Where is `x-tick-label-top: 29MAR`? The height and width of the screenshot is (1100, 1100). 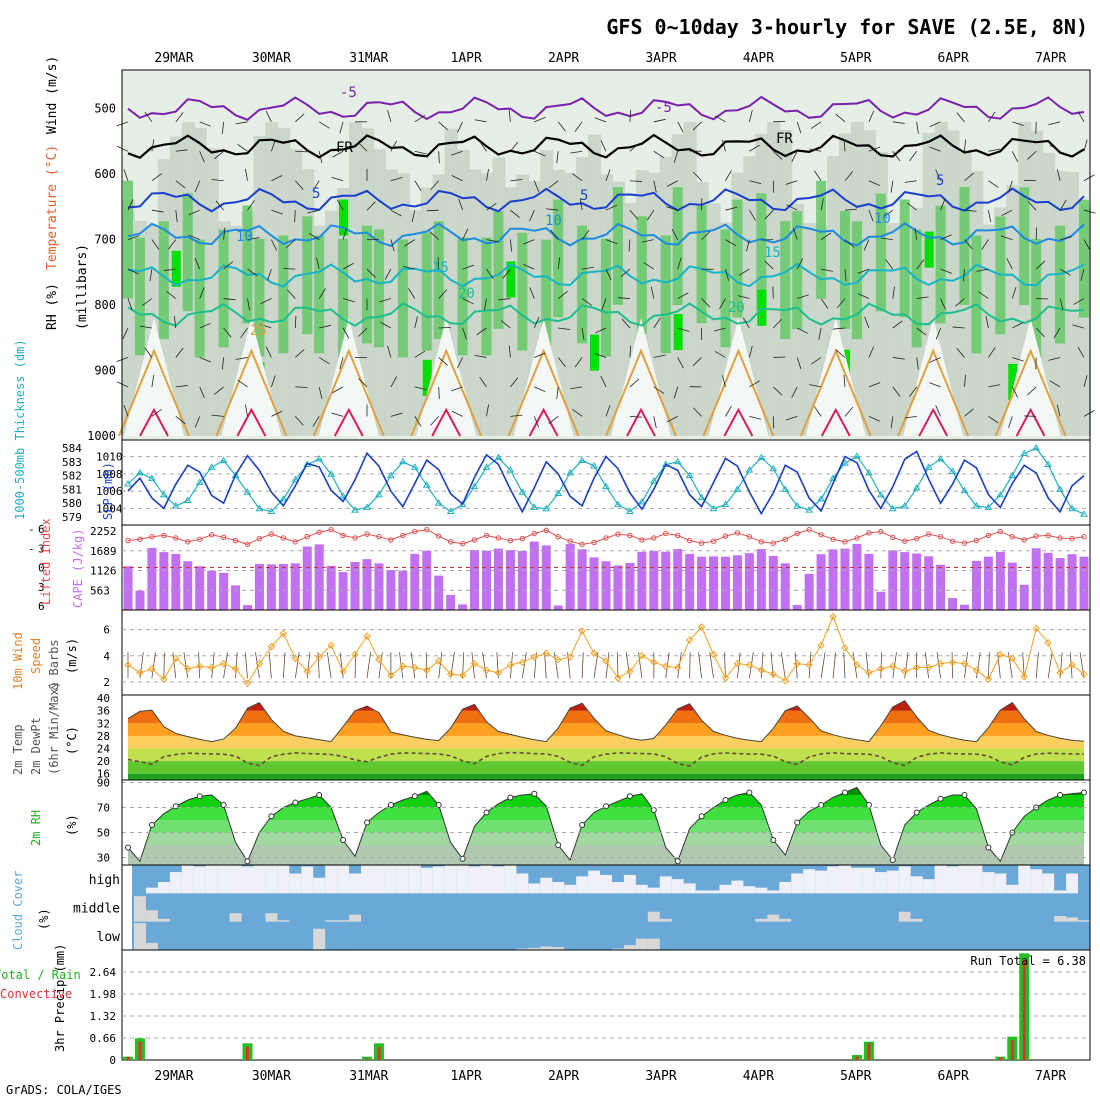 x-tick-label-top: 29MAR is located at coordinates (173, 58).